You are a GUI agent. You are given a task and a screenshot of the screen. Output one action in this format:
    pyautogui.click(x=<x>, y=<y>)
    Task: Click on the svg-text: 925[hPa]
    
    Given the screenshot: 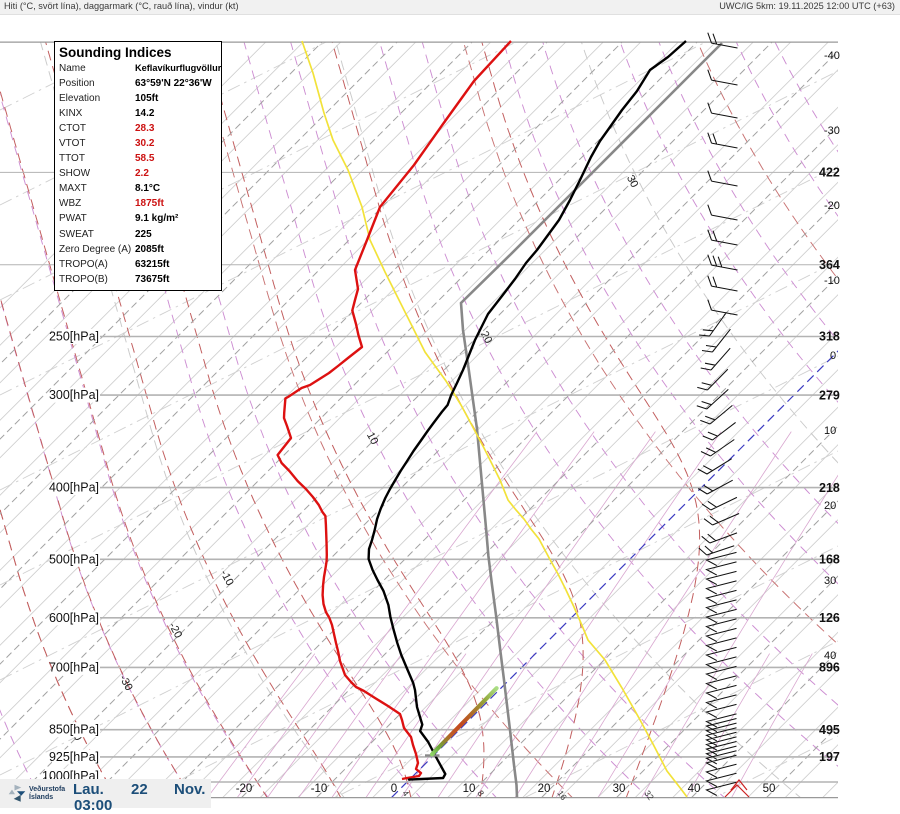 What is the action you would take?
    pyautogui.click(x=74, y=757)
    